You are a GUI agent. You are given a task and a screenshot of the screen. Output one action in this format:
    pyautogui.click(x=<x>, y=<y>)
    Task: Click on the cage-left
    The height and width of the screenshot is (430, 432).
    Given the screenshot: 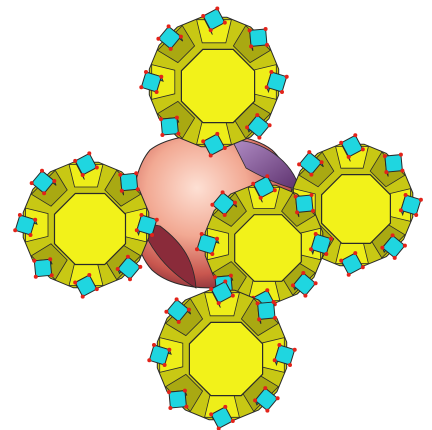 What is the action you would take?
    pyautogui.click(x=86, y=225)
    